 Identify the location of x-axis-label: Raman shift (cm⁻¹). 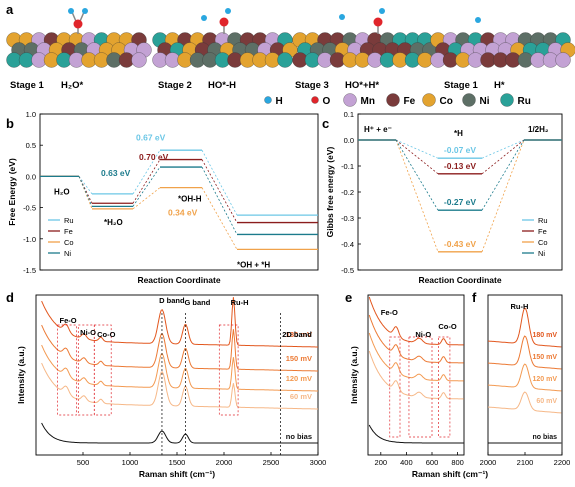
(450, 474).